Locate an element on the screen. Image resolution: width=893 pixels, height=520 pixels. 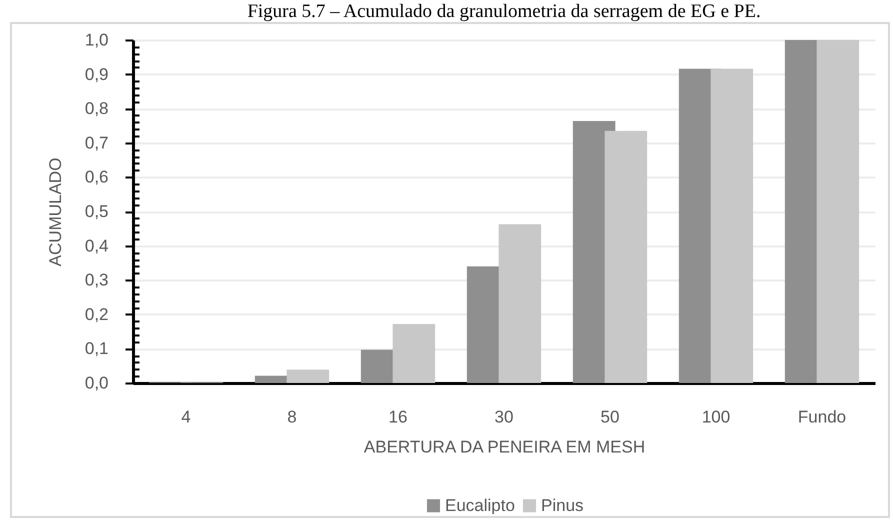
y-tick-label: 0,5 is located at coordinates (96, 211).